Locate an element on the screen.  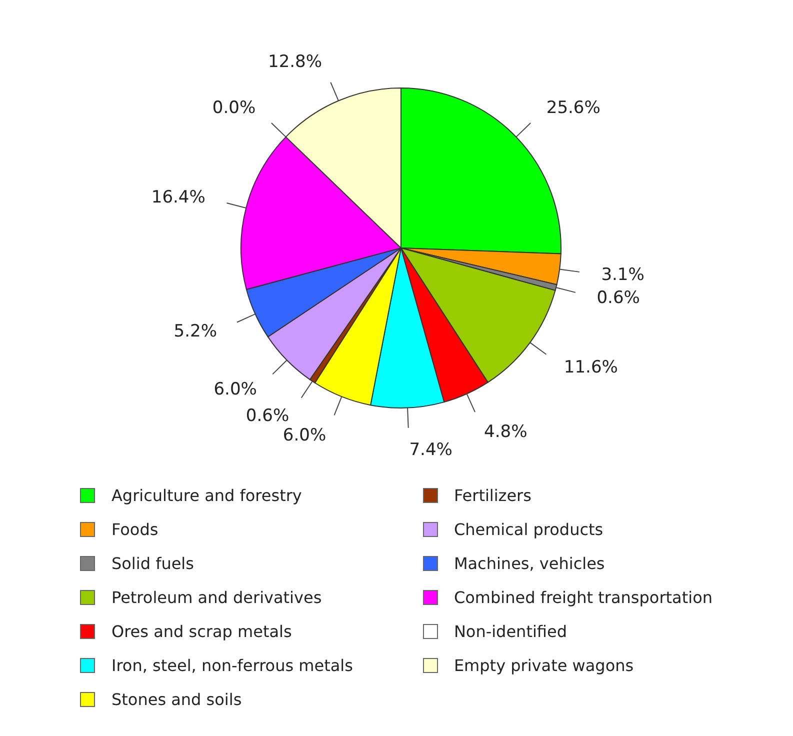
legend-label: Agriculture and forestry is located at coordinates (206, 495).